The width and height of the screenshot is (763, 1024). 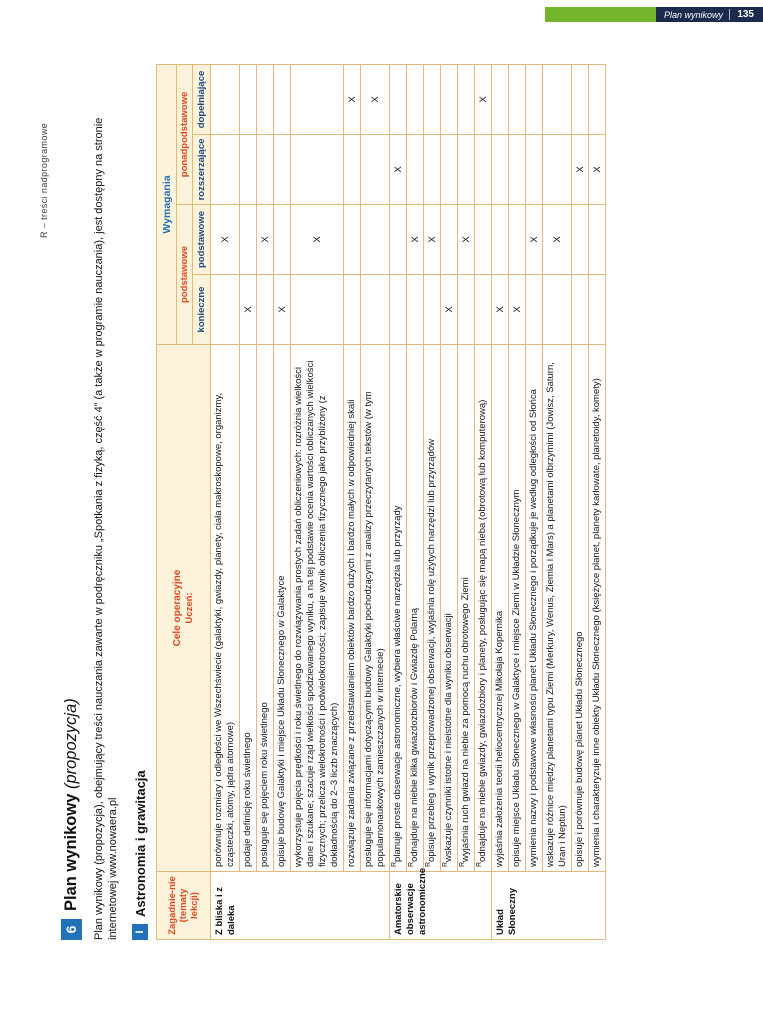 I want to click on table-row: posługuje się pojęciem roku świetlnego X, so click(x=265, y=501).